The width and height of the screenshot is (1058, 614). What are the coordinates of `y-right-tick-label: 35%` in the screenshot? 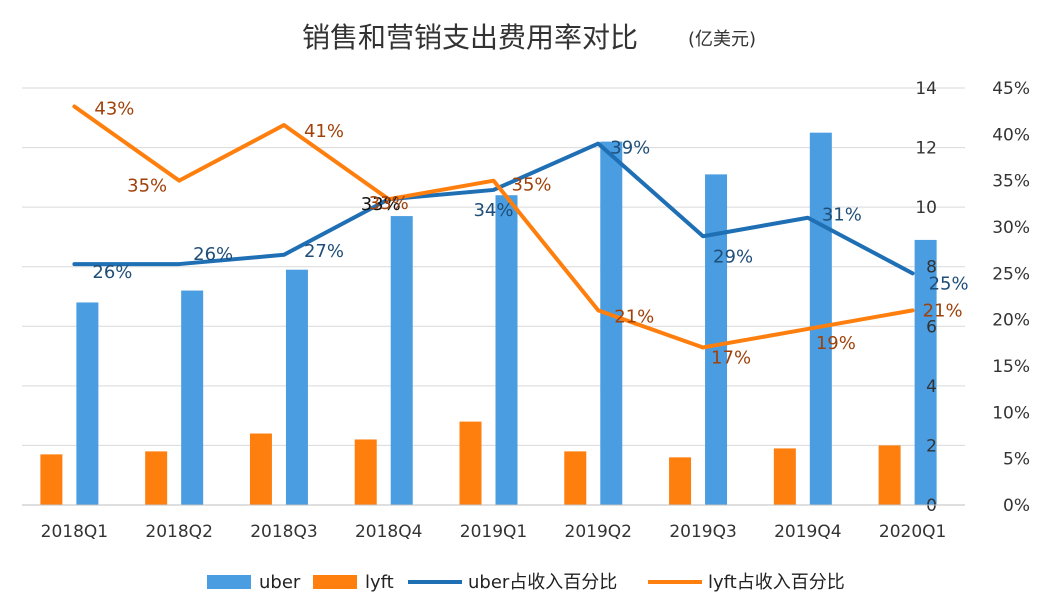 It's located at (1011, 182).